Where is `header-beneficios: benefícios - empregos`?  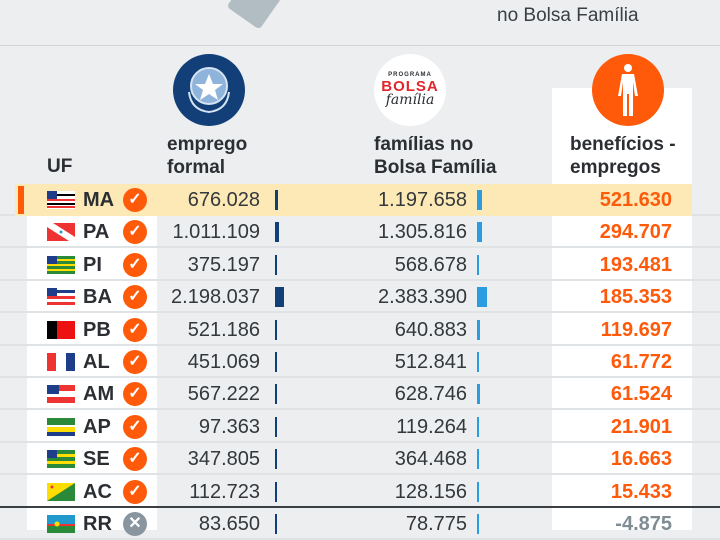
header-beneficios: benefícios - empregos is located at coordinates (623, 156).